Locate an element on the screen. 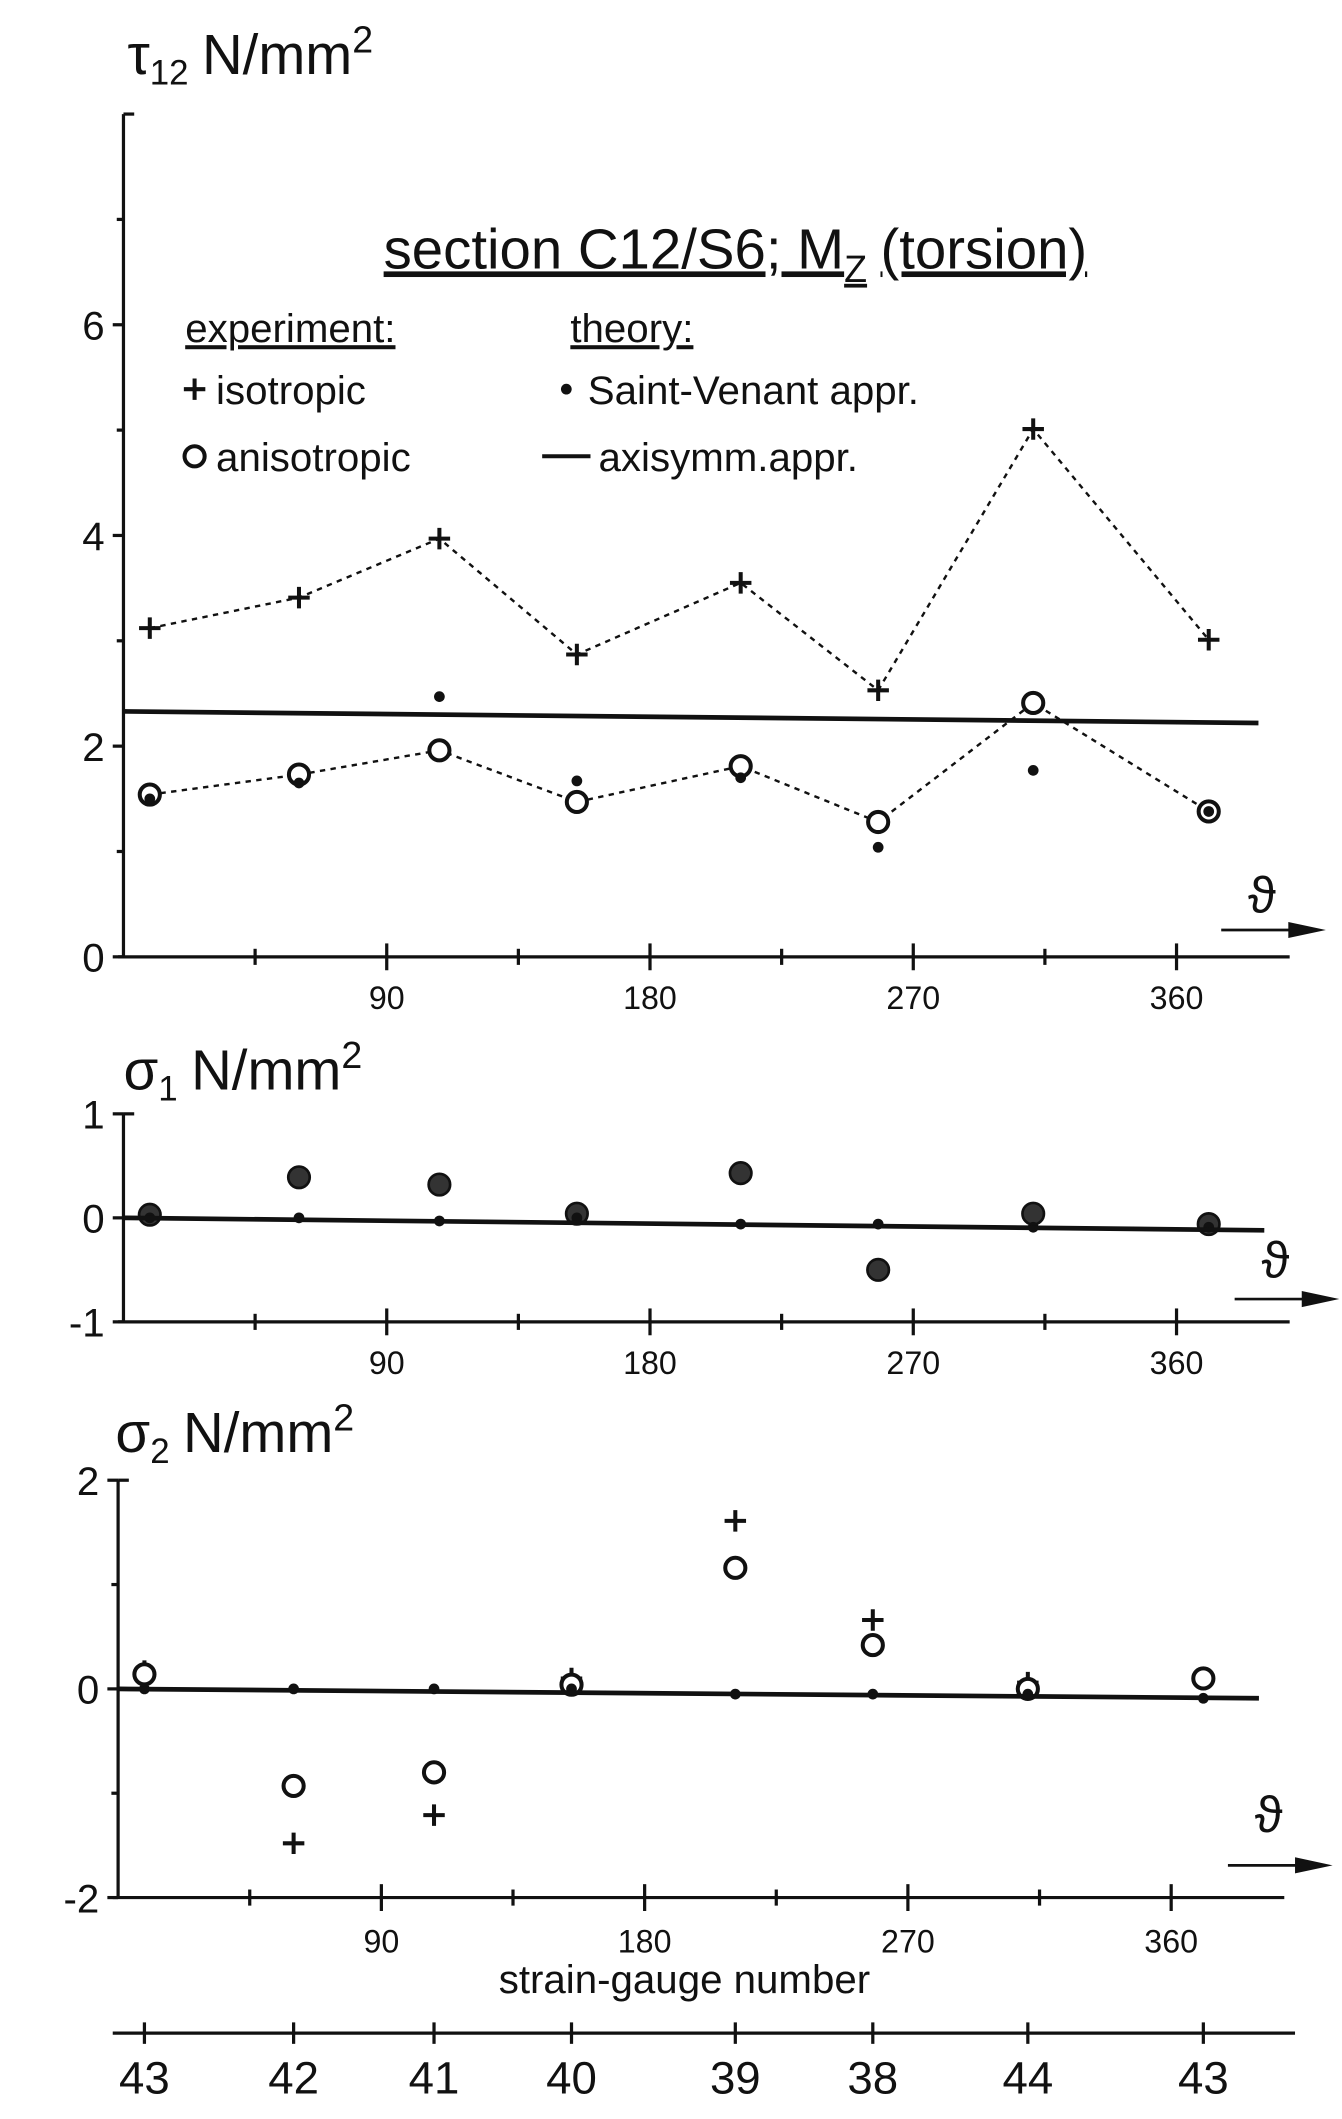  gauge-label: 44 is located at coordinates (1027, 2078).